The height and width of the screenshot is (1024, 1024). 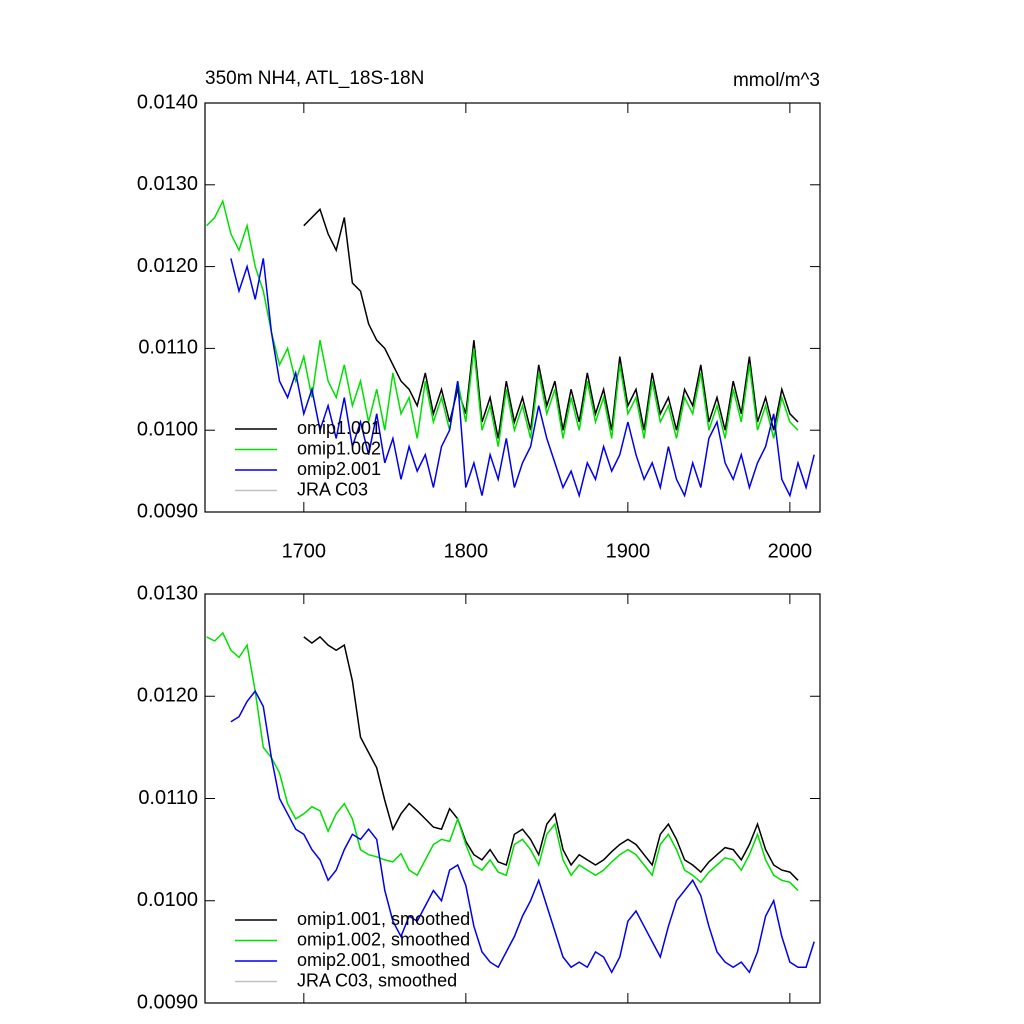 What do you see at coordinates (790, 551) in the screenshot?
I see `x-tick-label: 2000` at bounding box center [790, 551].